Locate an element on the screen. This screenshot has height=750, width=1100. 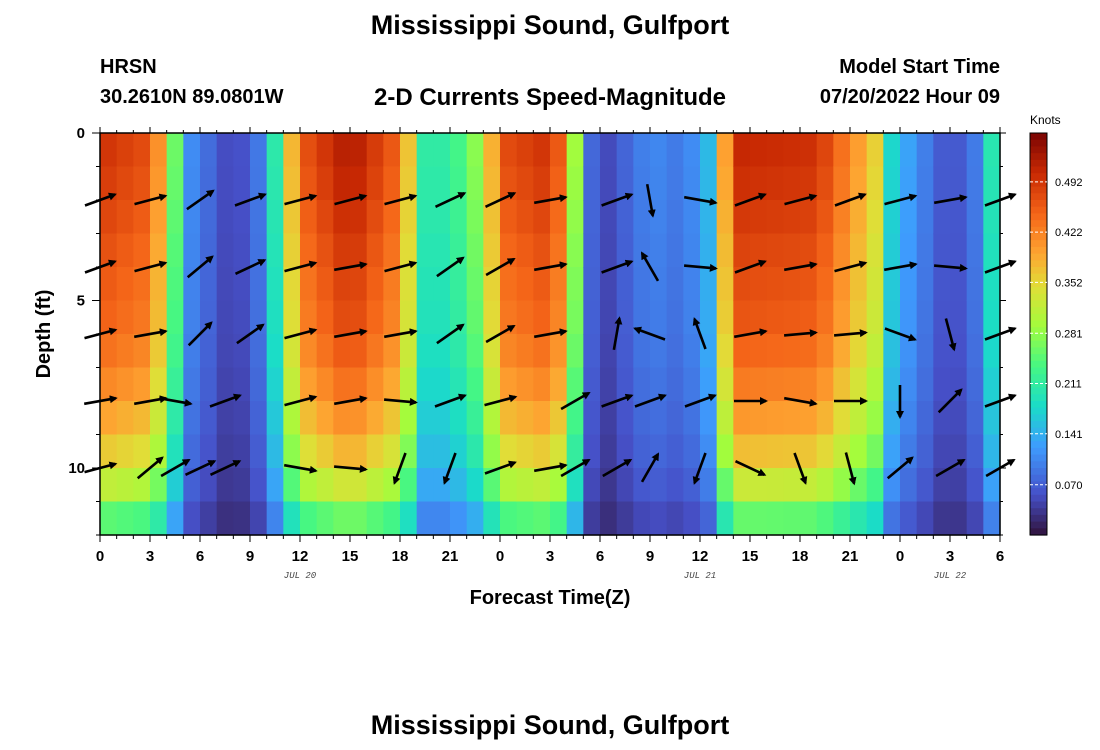
colorbar: 0.492 0.422 0.352 0.281 0.211 0.141 0.070 is located at coordinates (1056, 334).